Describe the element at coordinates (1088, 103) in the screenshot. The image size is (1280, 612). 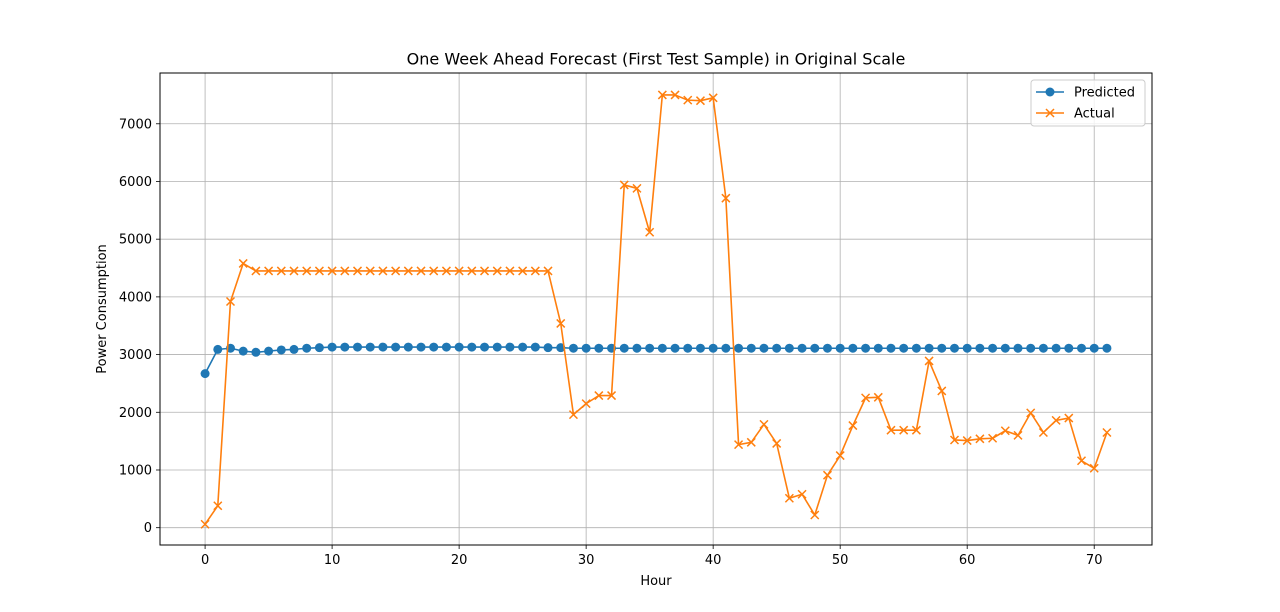
I see `legend: Predicted Actual` at that location.